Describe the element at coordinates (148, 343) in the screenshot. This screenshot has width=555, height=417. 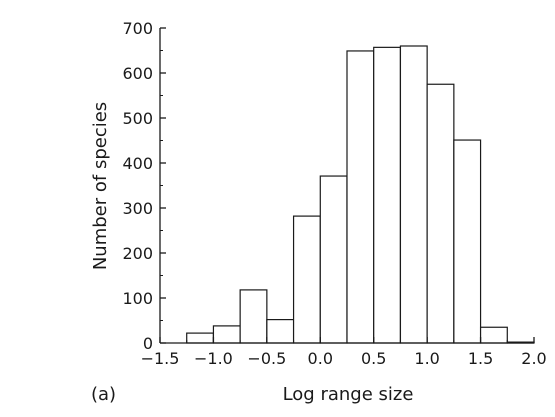
I see `y-tick-label: 0` at that location.